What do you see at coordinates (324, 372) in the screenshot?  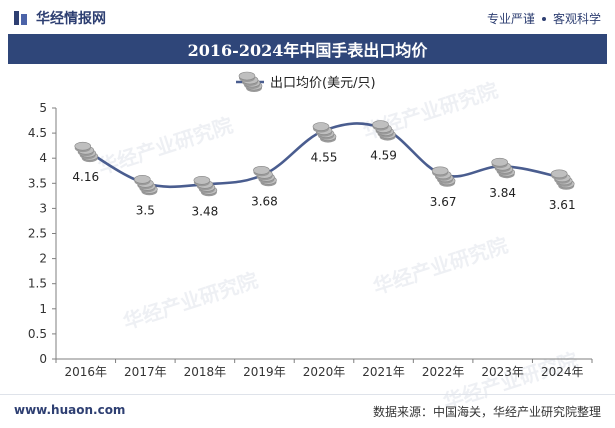 I see `x-tick-label: 2020年` at bounding box center [324, 372].